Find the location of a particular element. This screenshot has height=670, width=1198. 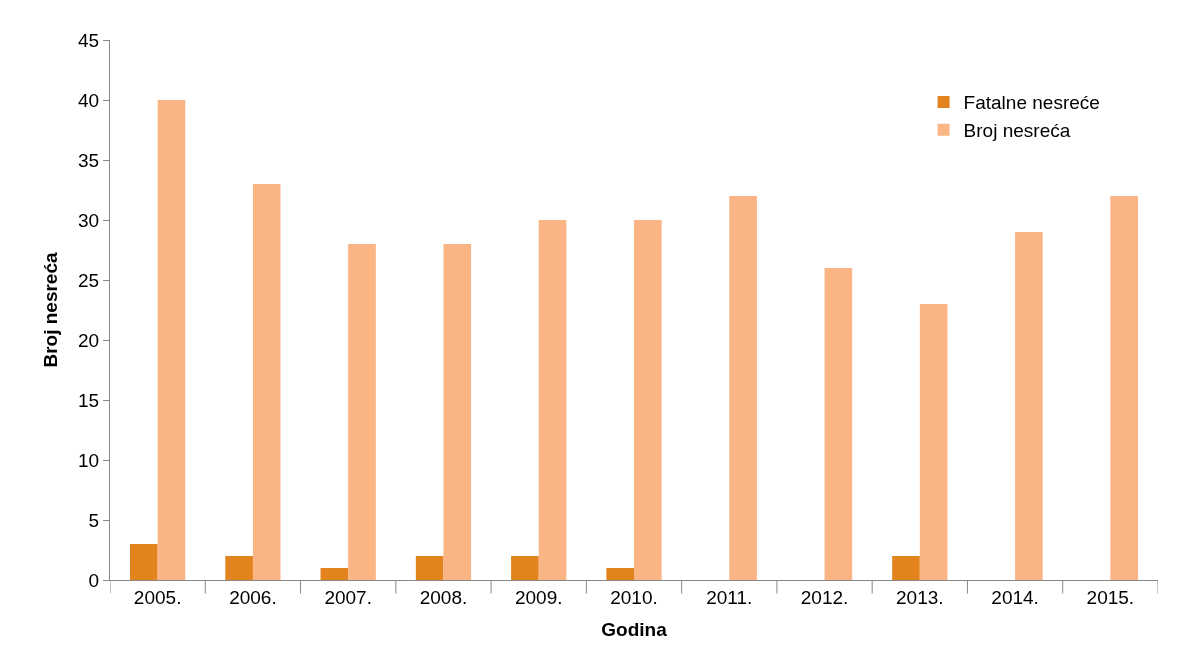

y-tick-label: 5 is located at coordinates (94, 520).